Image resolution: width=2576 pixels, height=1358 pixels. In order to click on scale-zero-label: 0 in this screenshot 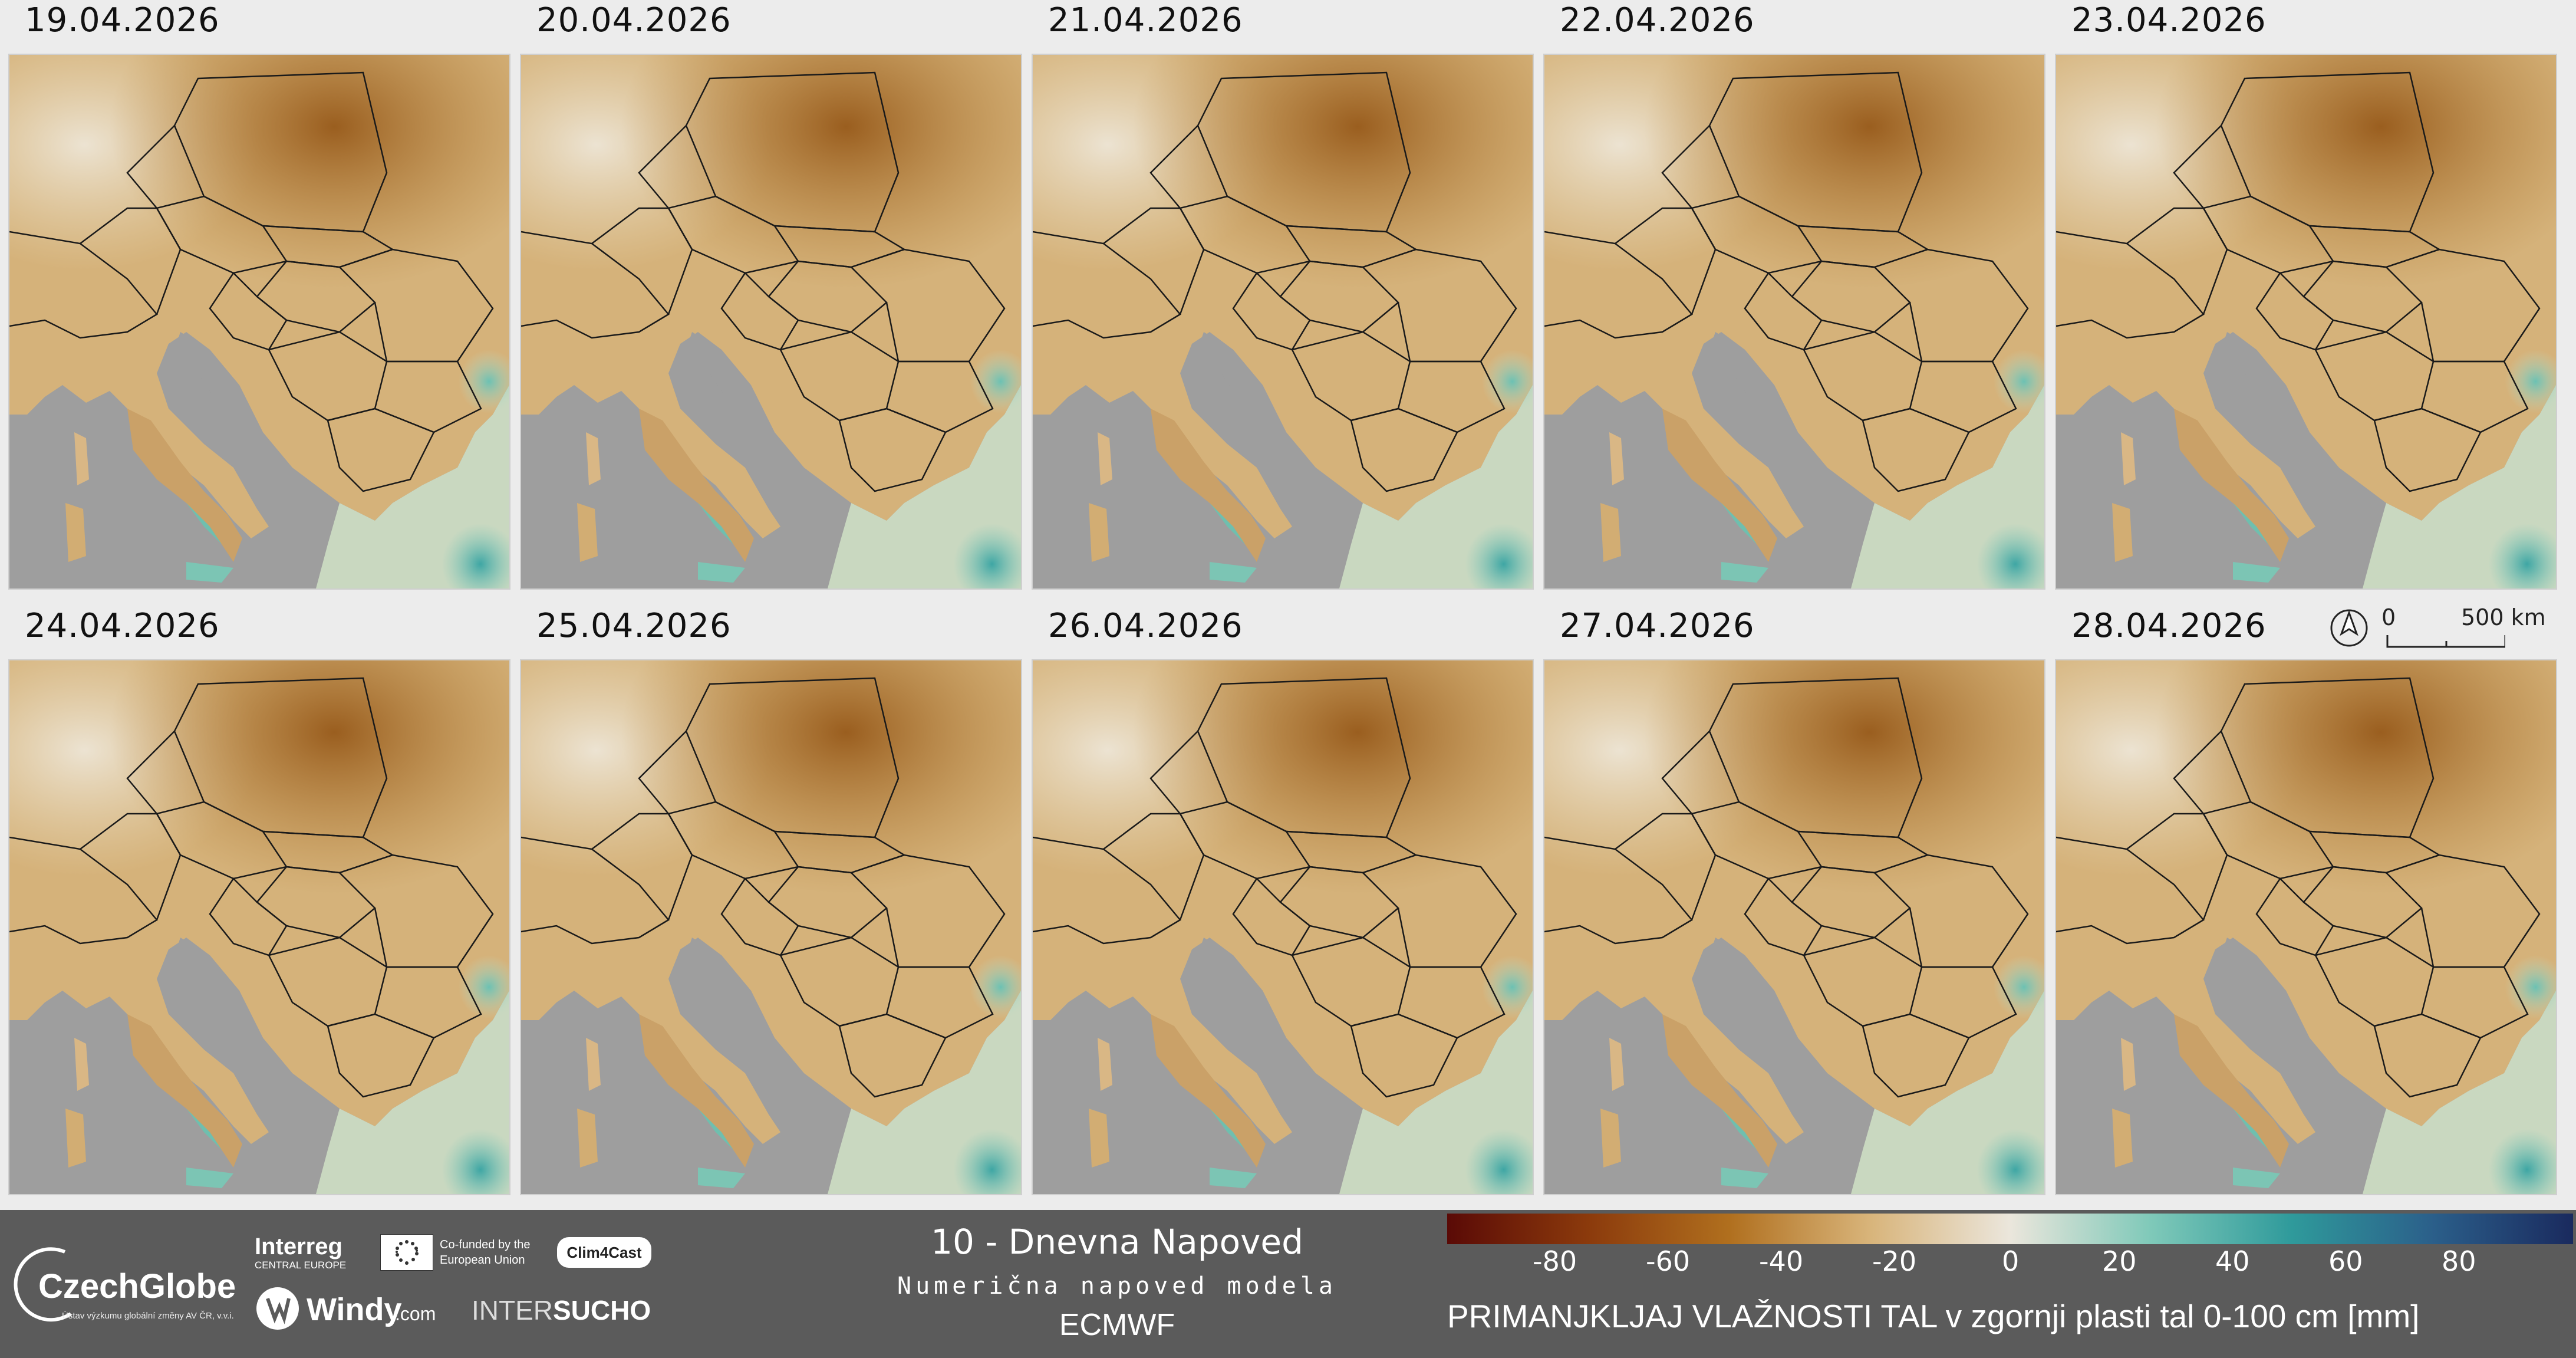, I will do `click(2388, 617)`.